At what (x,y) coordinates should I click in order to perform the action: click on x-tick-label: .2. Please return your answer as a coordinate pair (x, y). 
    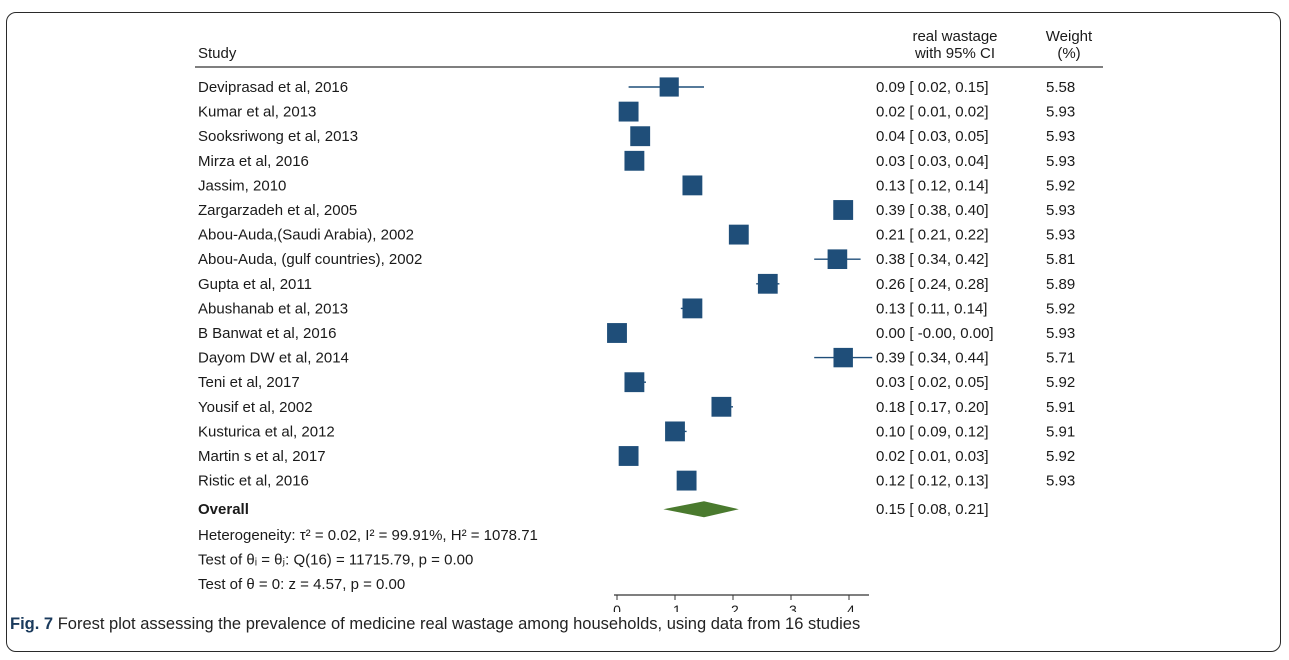
    Looking at the image, I should click on (733, 607).